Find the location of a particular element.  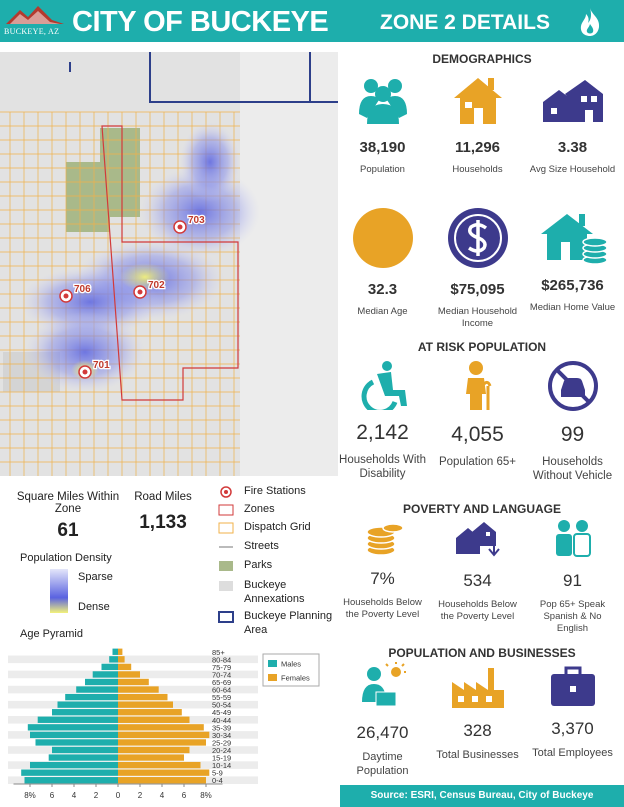

age-label: 60-64 is located at coordinates (221, 690).